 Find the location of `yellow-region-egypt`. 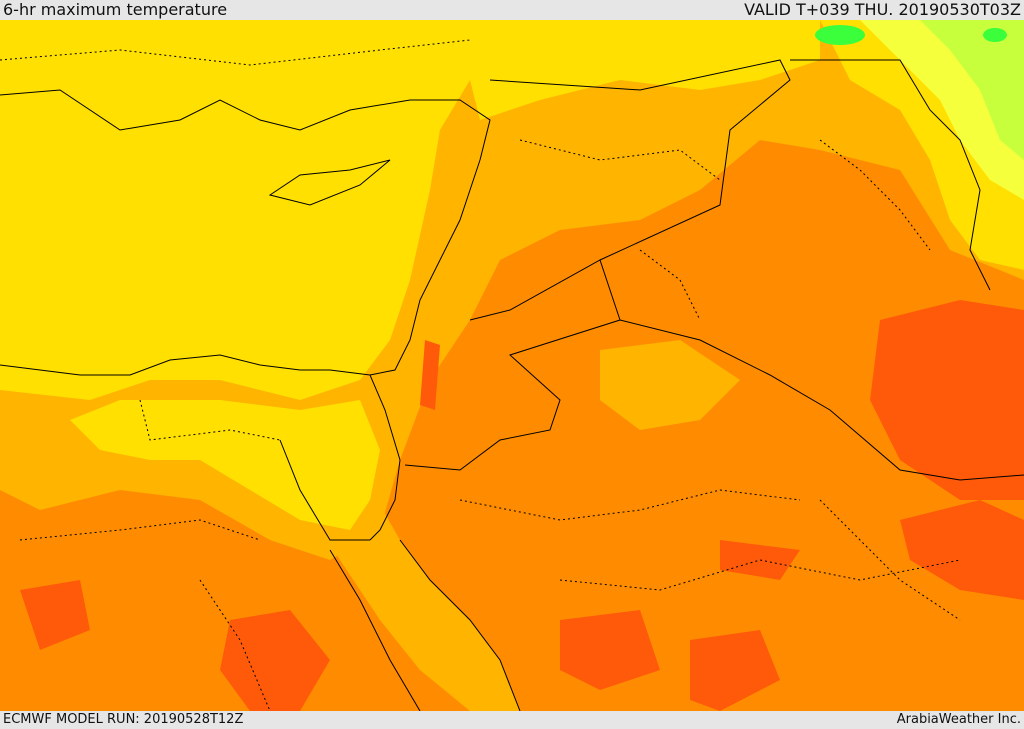

yellow-region-egypt is located at coordinates (225, 465).